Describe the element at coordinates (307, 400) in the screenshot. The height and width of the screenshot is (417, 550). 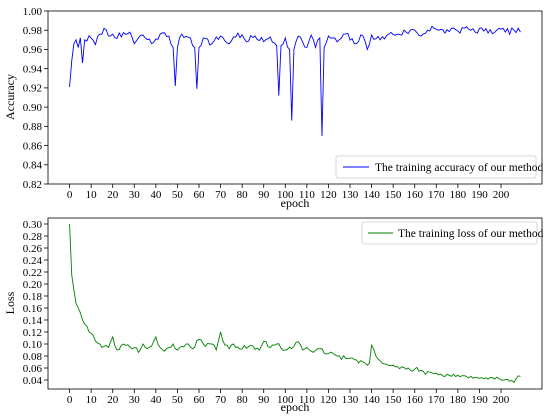
I see `loss-x-tick-label: 110` at that location.